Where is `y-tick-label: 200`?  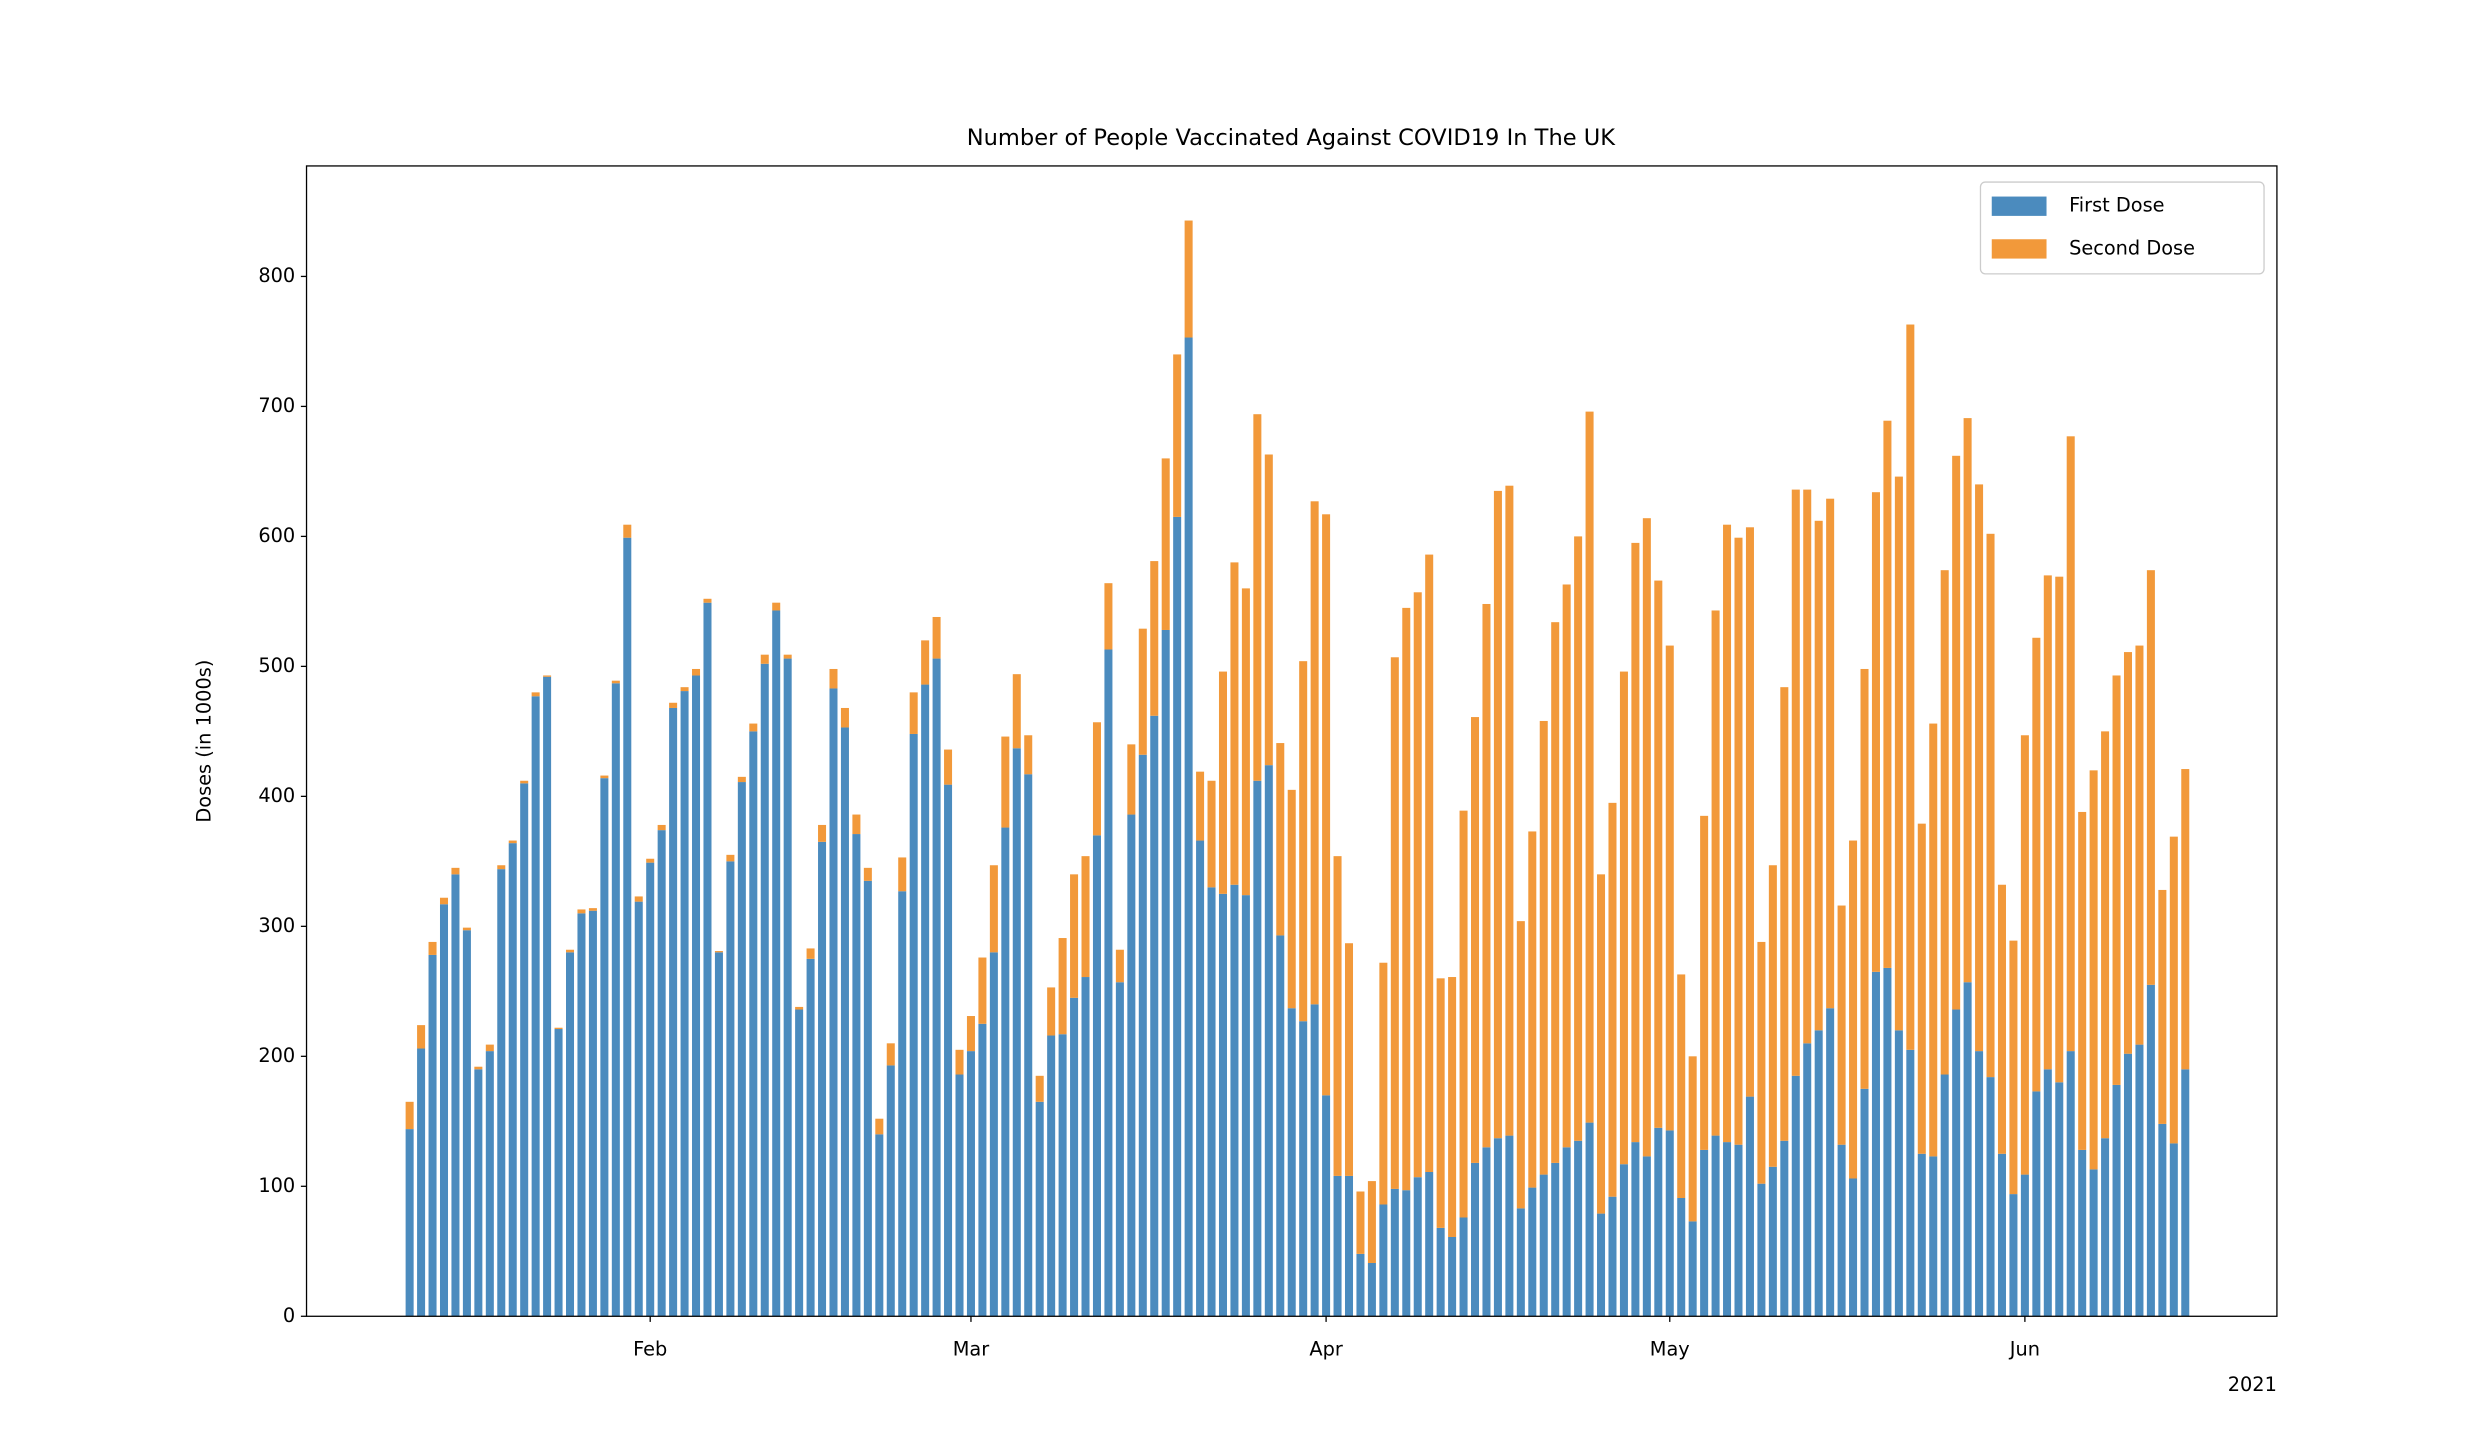
y-tick-label: 200 is located at coordinates (276, 1055).